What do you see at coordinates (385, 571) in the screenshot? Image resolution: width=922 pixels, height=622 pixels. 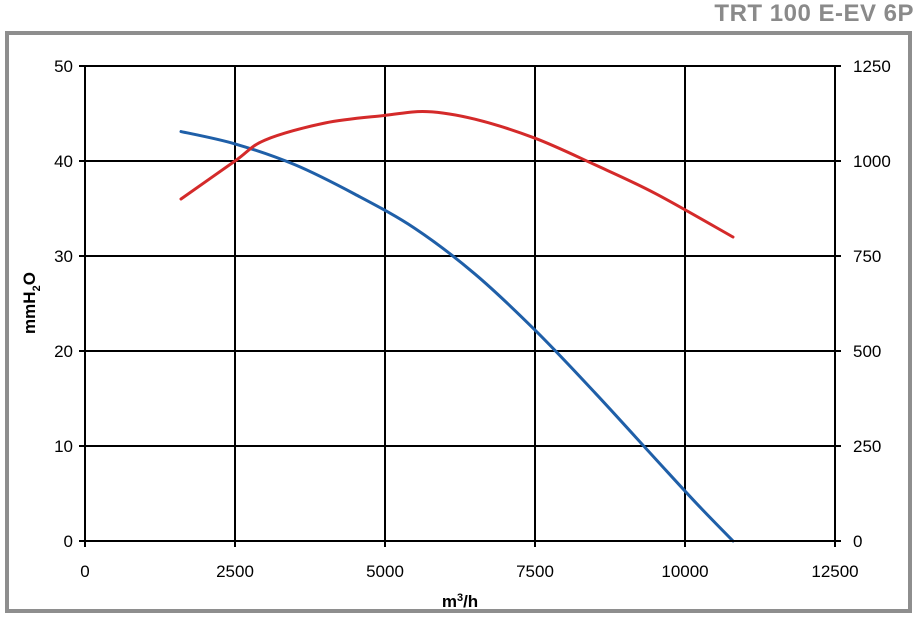 I see `x-tick-label: 5000` at bounding box center [385, 571].